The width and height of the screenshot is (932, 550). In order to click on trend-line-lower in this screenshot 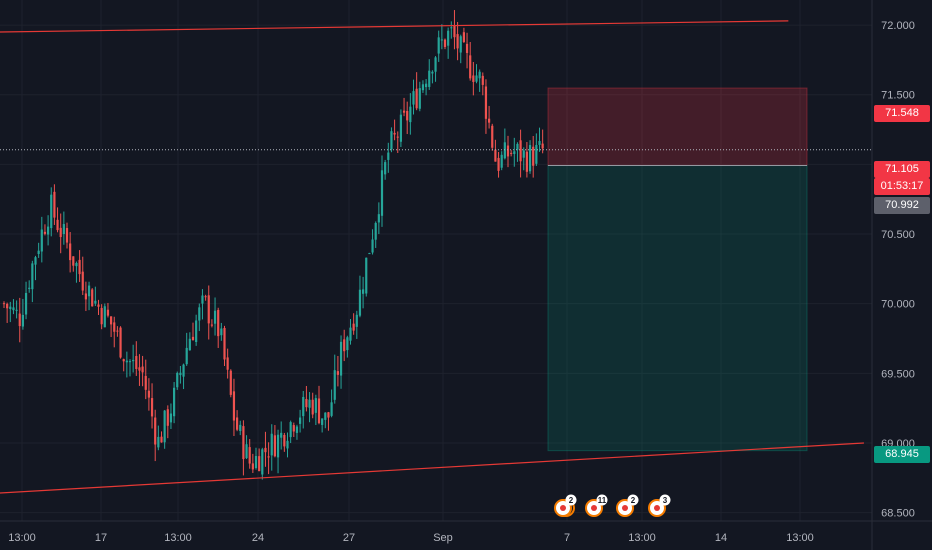, I will do `click(432, 468)`.